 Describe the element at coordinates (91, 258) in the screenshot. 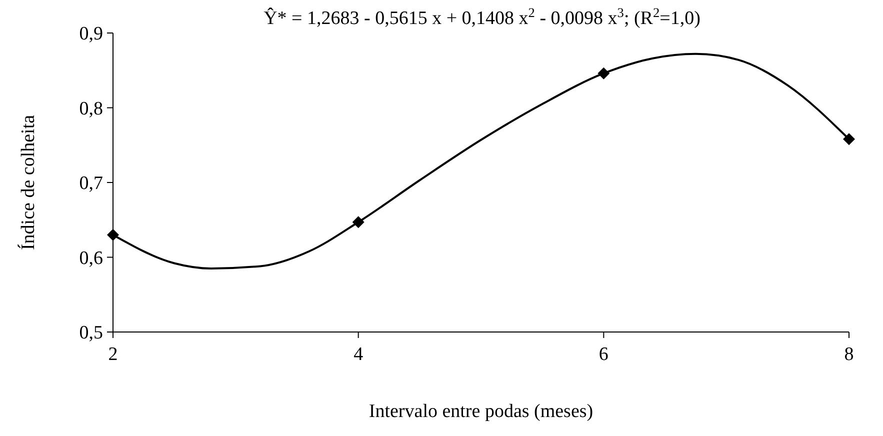

I see `y-tick-label: 0,6` at that location.